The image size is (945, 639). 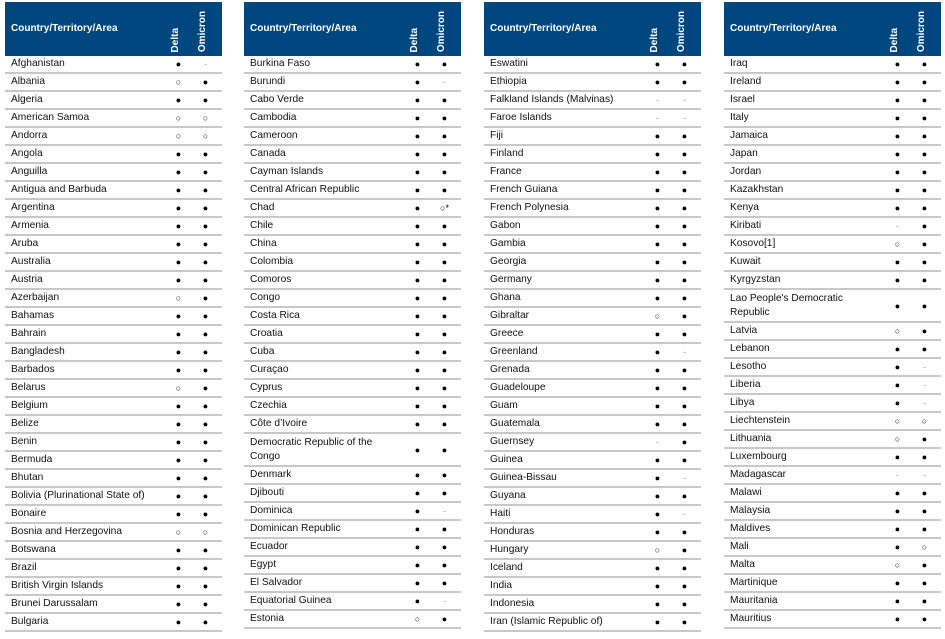 What do you see at coordinates (352, 548) in the screenshot?
I see `table-row: Ecuador ● ●` at bounding box center [352, 548].